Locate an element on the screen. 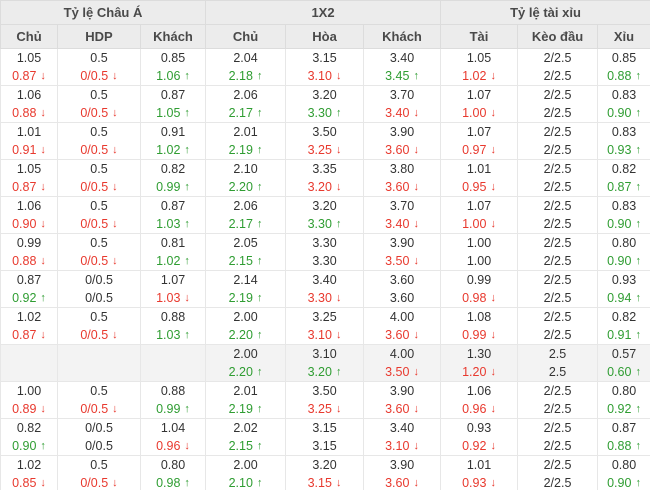 The image size is (650, 490). odds-text: 3.15 is located at coordinates (324, 446).